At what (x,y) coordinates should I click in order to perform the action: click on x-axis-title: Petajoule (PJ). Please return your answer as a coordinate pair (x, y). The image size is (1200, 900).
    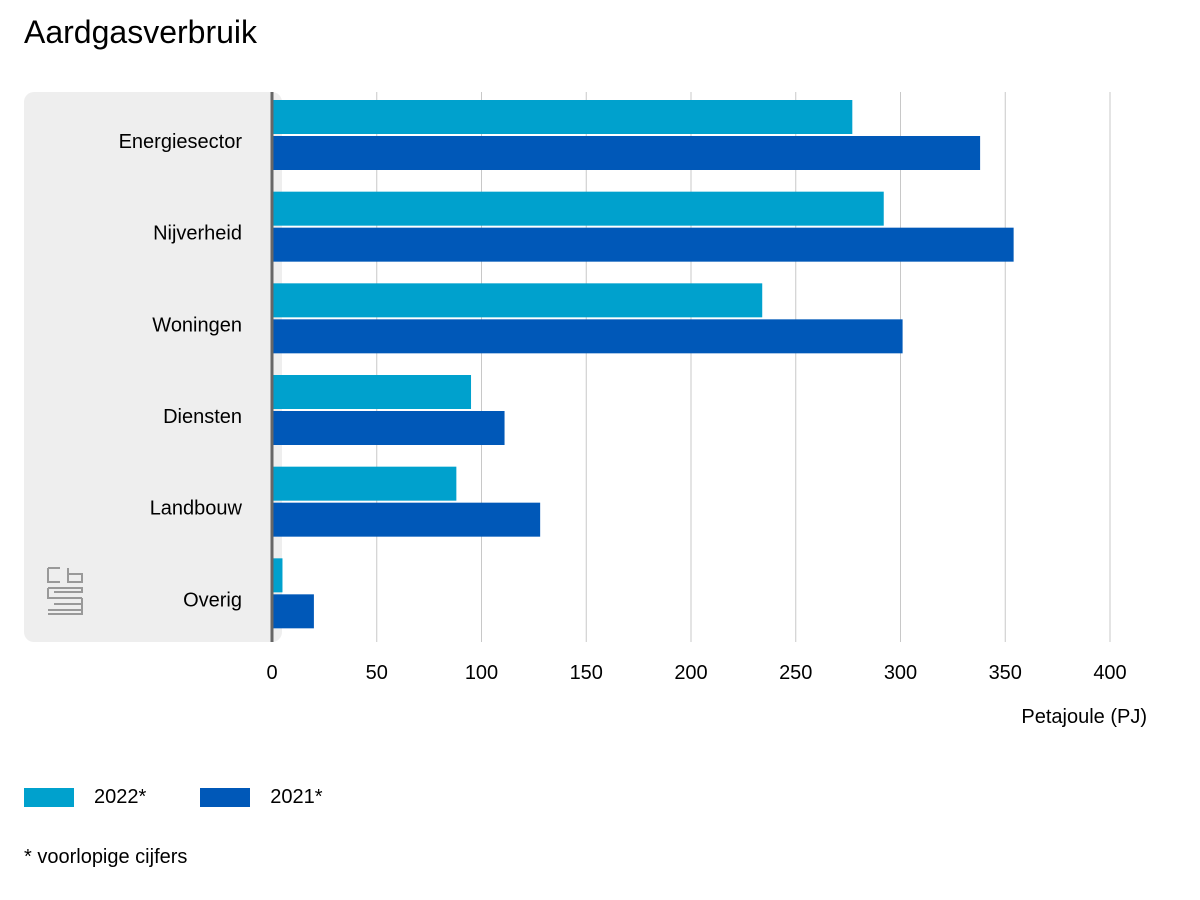
    Looking at the image, I should click on (1084, 717).